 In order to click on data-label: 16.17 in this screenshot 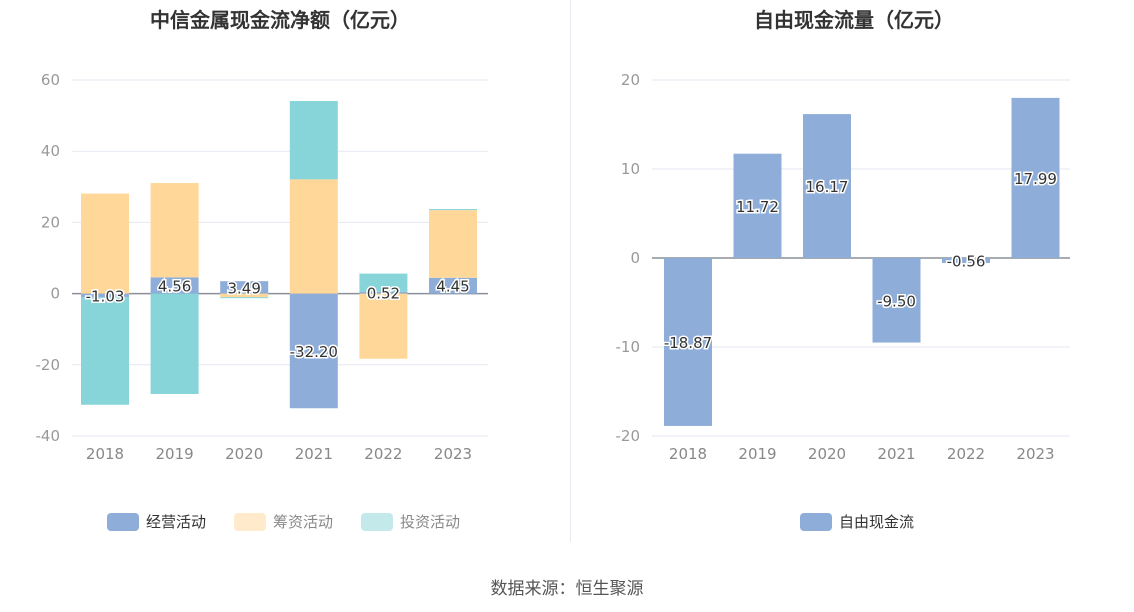, I will do `click(827, 187)`.